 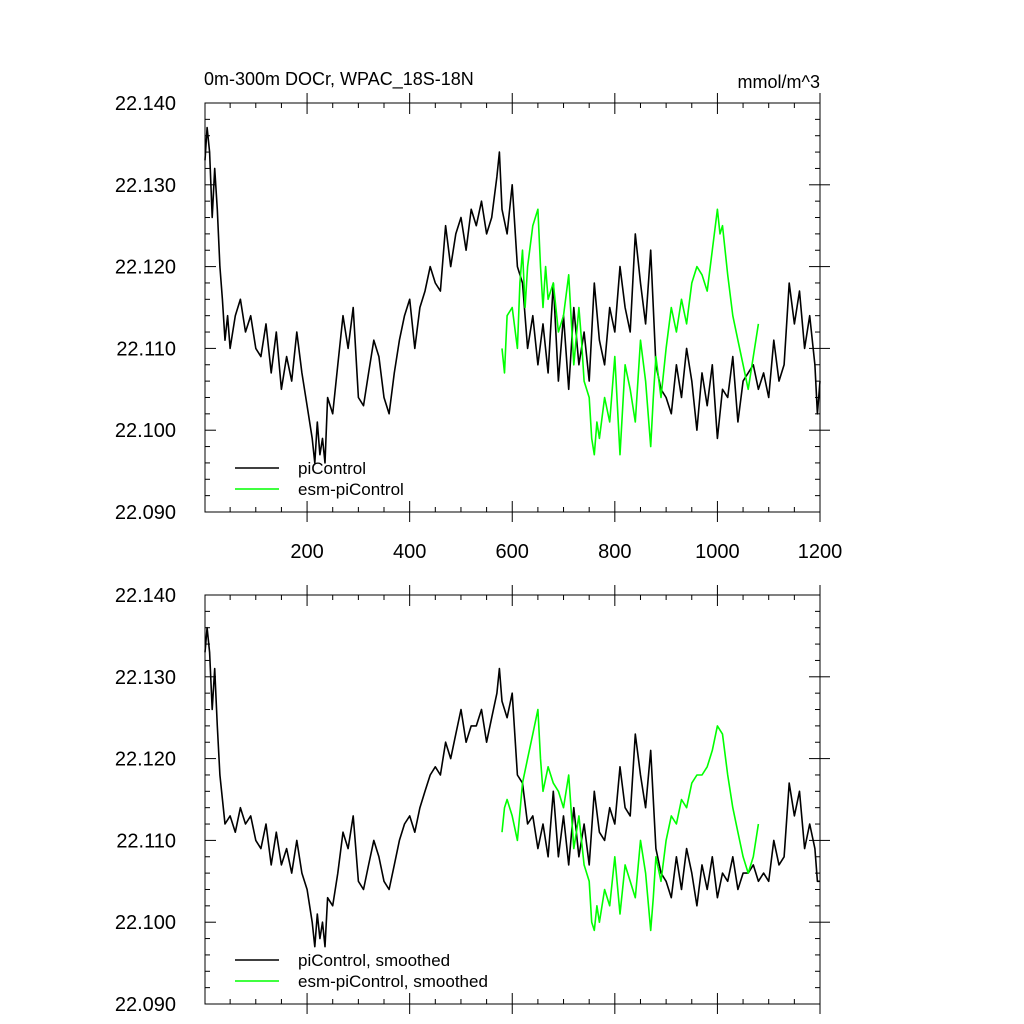 I want to click on x-tick-label: 400, so click(x=409, y=552).